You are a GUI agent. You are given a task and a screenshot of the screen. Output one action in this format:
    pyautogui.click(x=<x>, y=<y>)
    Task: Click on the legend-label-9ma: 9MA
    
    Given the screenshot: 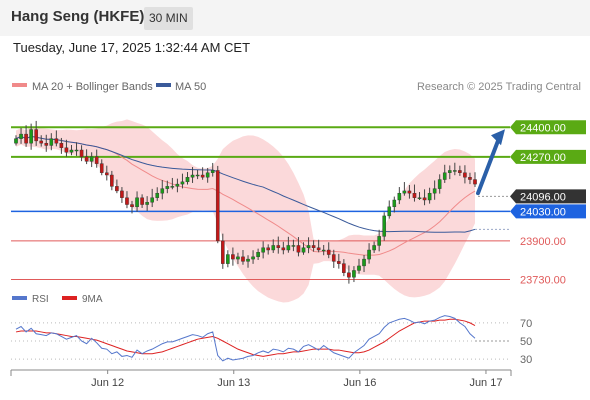 What is the action you would take?
    pyautogui.click(x=92, y=299)
    